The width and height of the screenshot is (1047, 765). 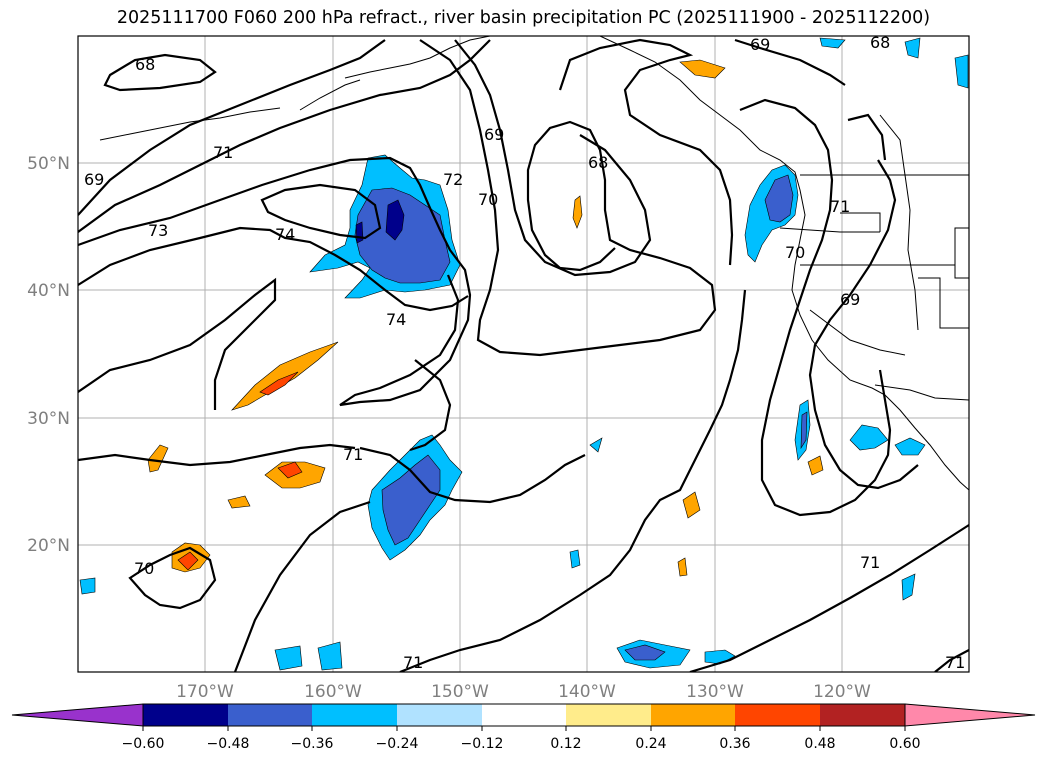 What do you see at coordinates (553, 158) in the screenshot?
I see `contour-69-central` at bounding box center [553, 158].